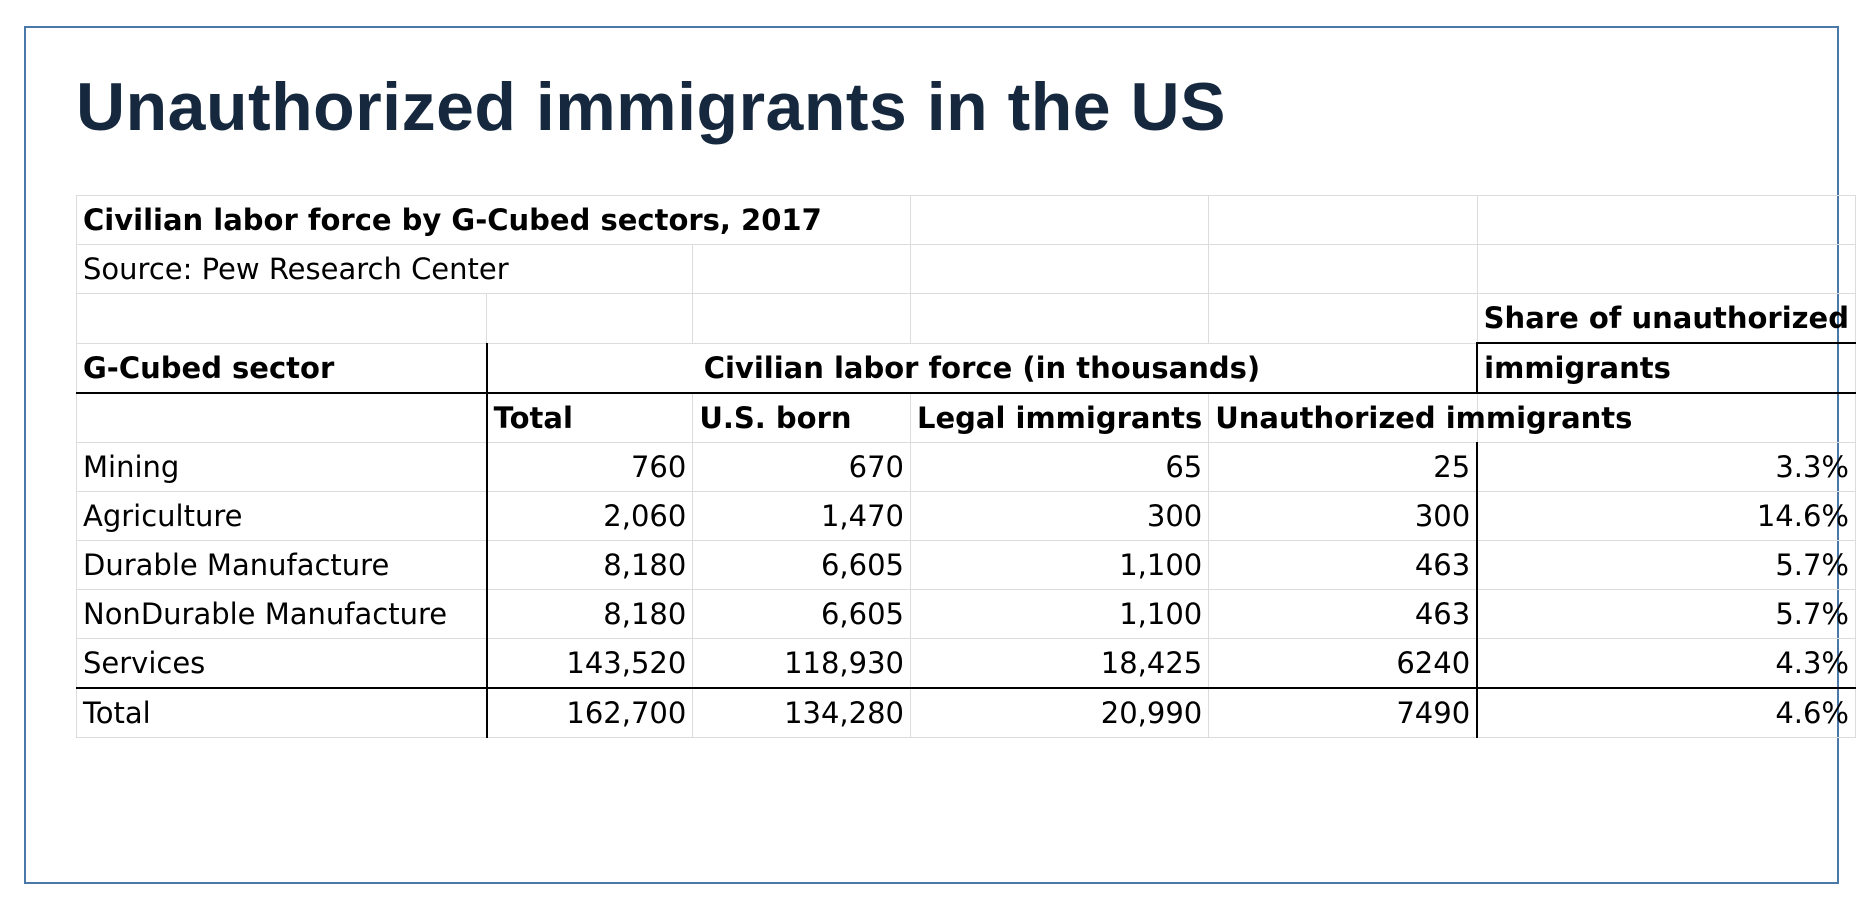  I want to click on table-row: Agriculture 2,060 1,470 300 300 14.6%, so click(965, 516).